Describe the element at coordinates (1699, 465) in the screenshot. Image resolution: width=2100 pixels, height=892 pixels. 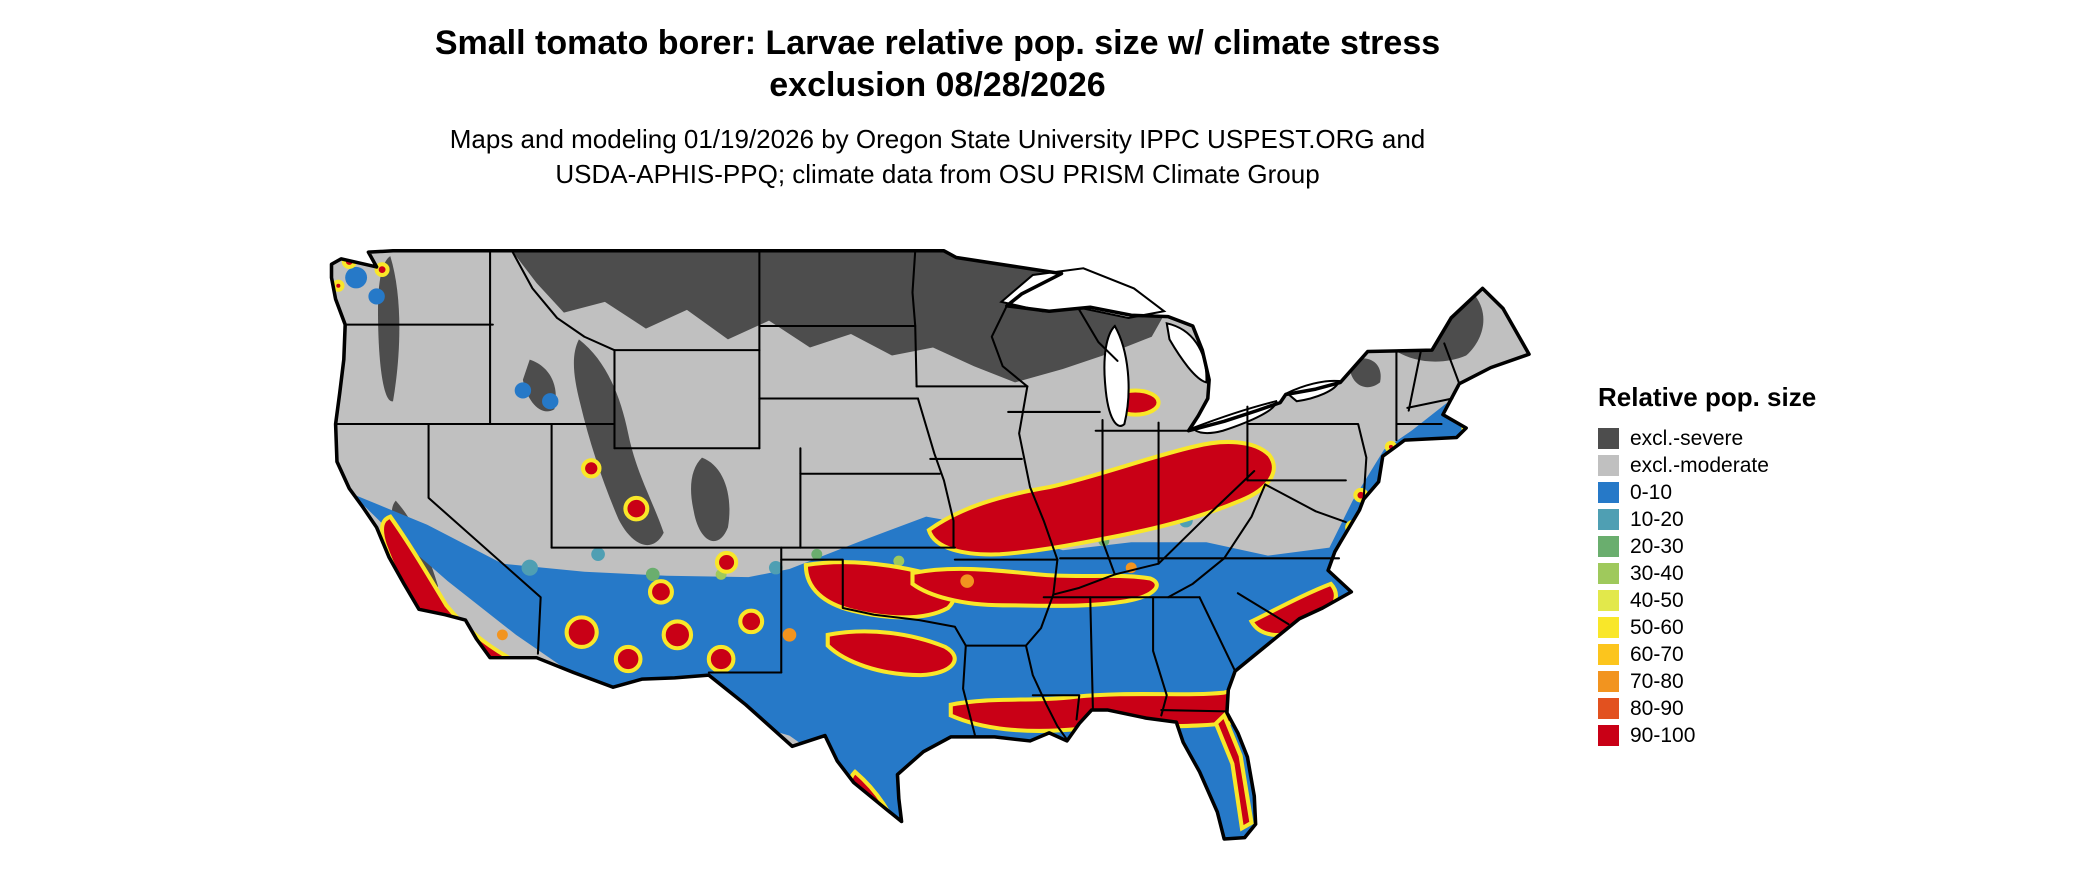
I see `legend-label: excl.-moderate` at that location.